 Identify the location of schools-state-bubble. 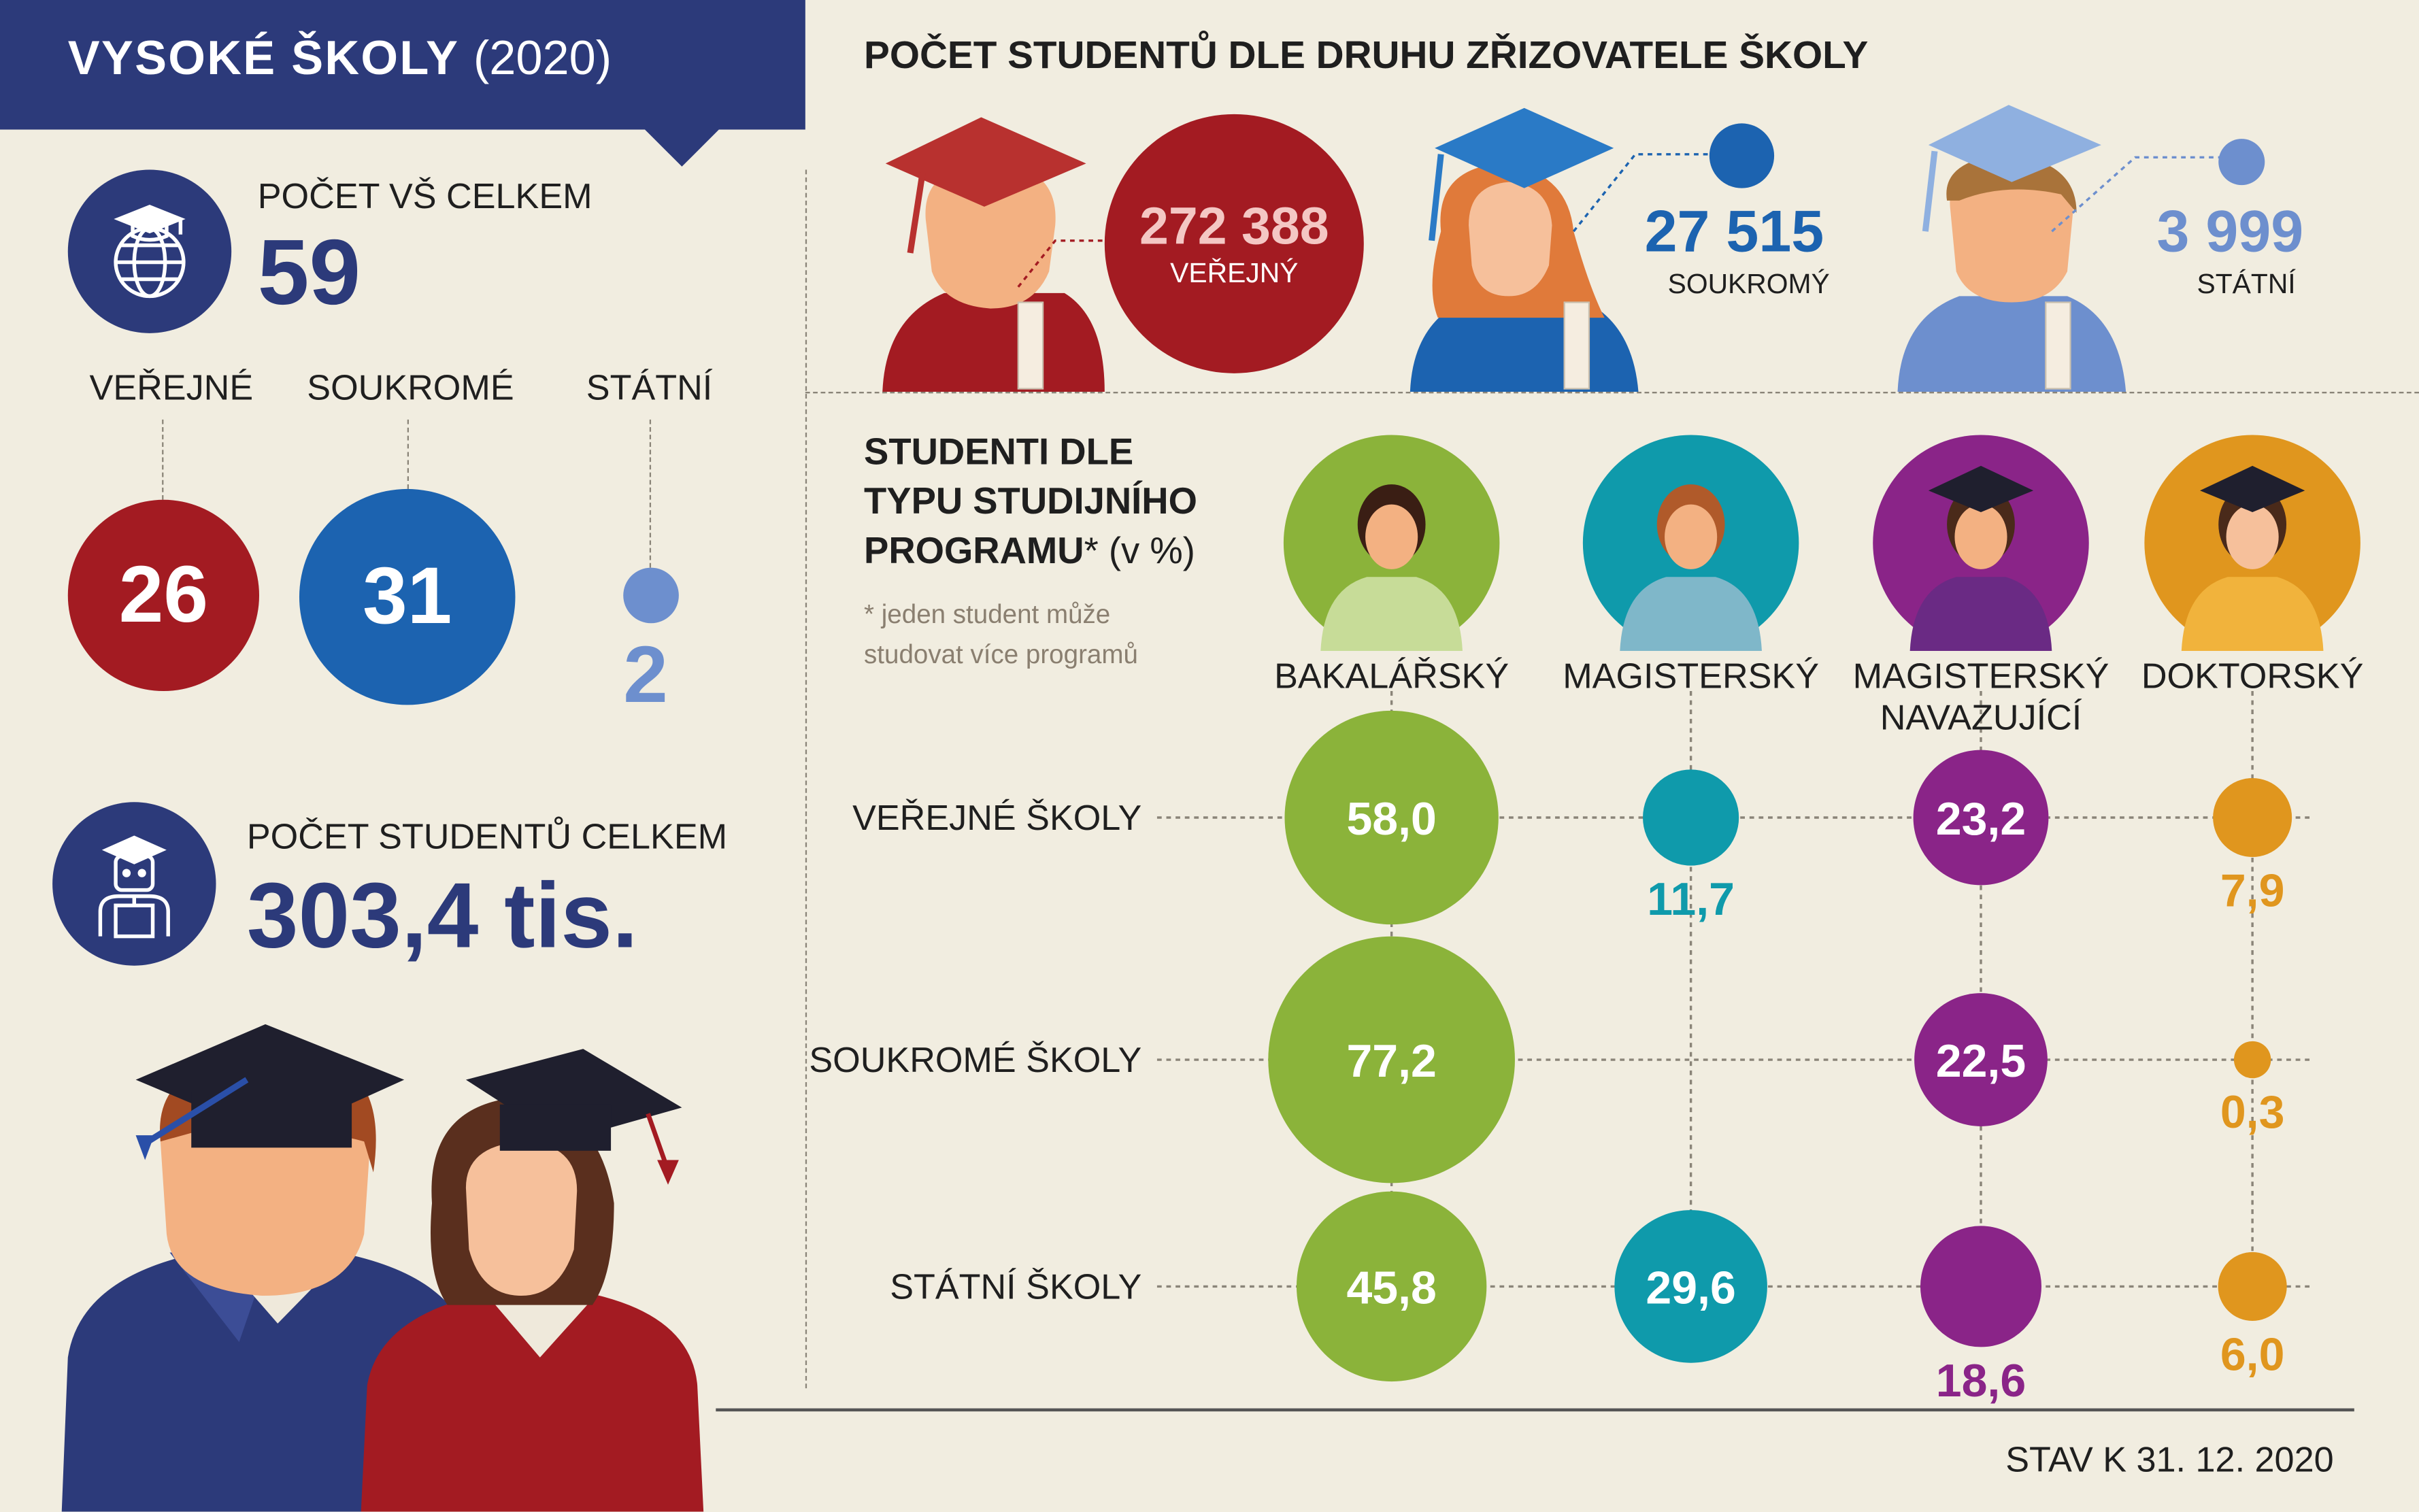
(651, 595).